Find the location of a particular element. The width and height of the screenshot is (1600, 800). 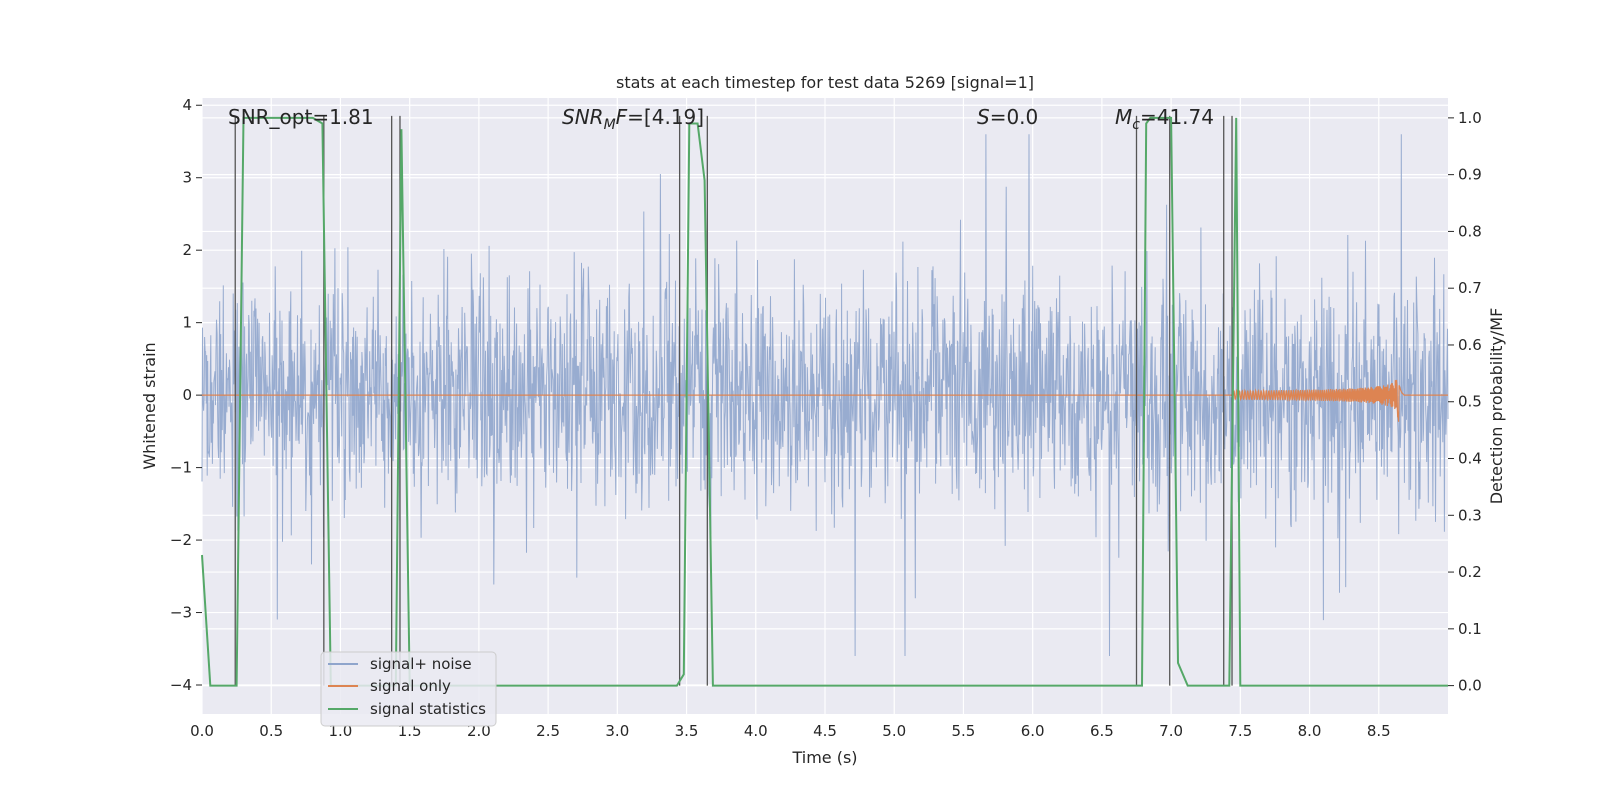

y-axis-label: Whitened strain is located at coordinates (149, 405).